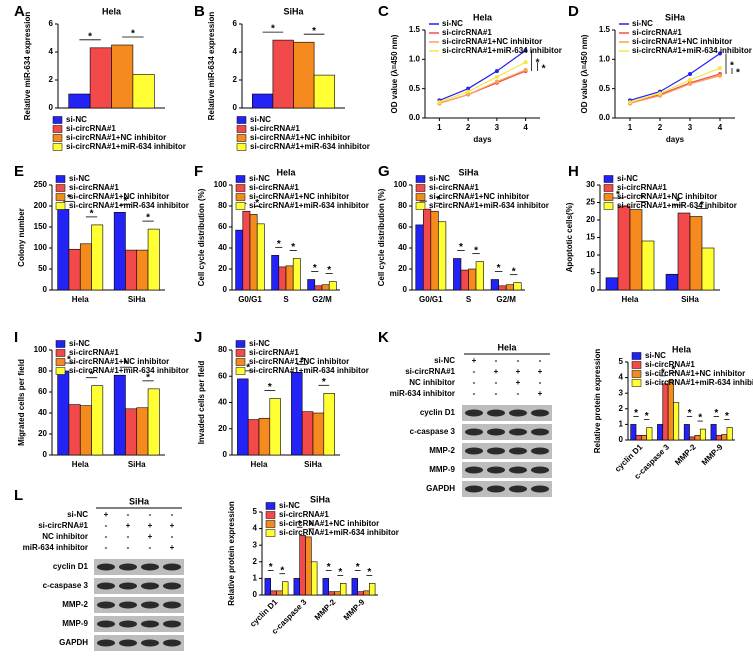 This screenshot has height=658, width=753. I want to click on y-tick-label: 20, so click(402, 268).